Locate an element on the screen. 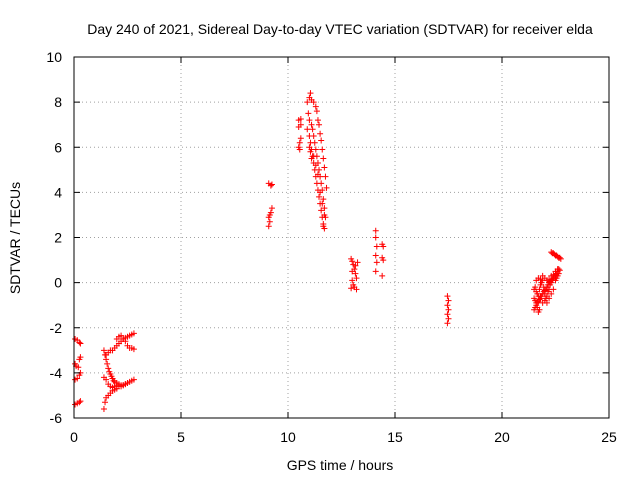 This screenshot has height=480, width=640. y-tick-label: 6 is located at coordinates (58, 147).